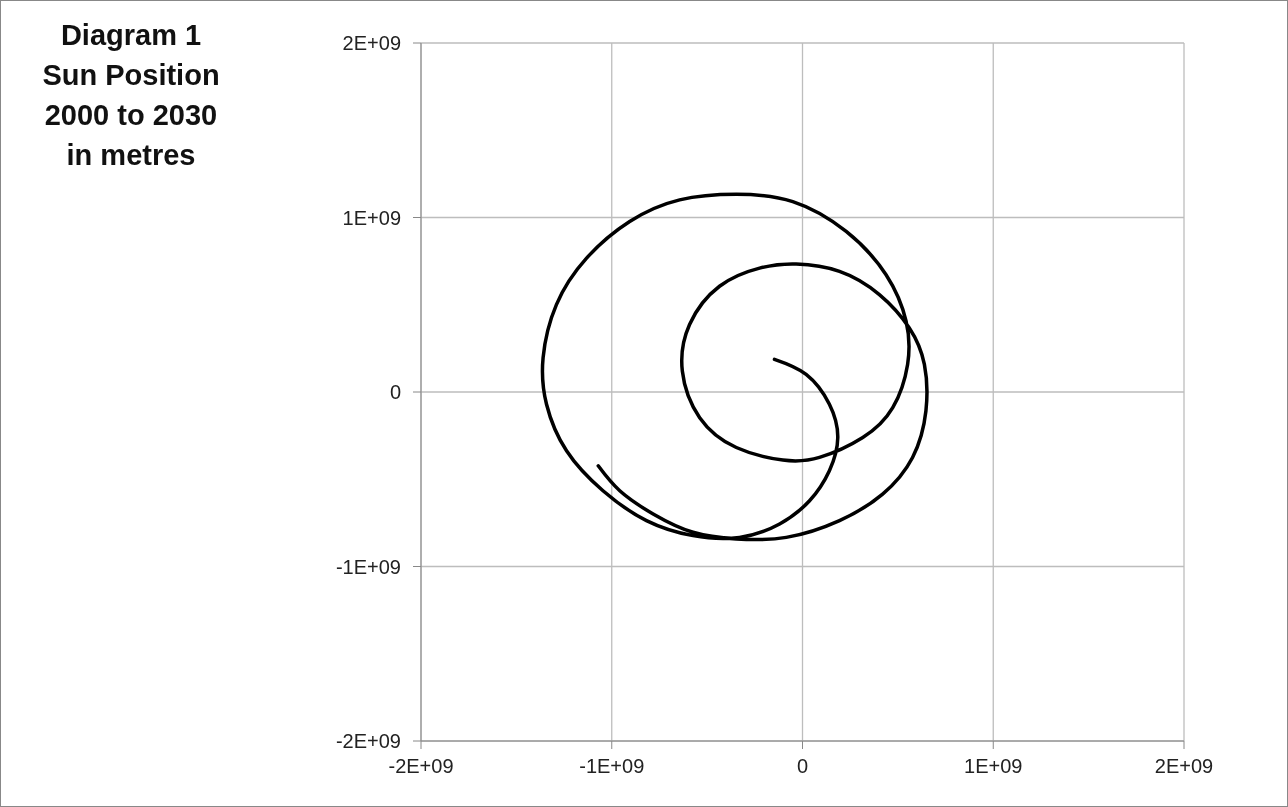 The height and width of the screenshot is (807, 1288). I want to click on x-tick-label: -1E+09, so click(612, 766).